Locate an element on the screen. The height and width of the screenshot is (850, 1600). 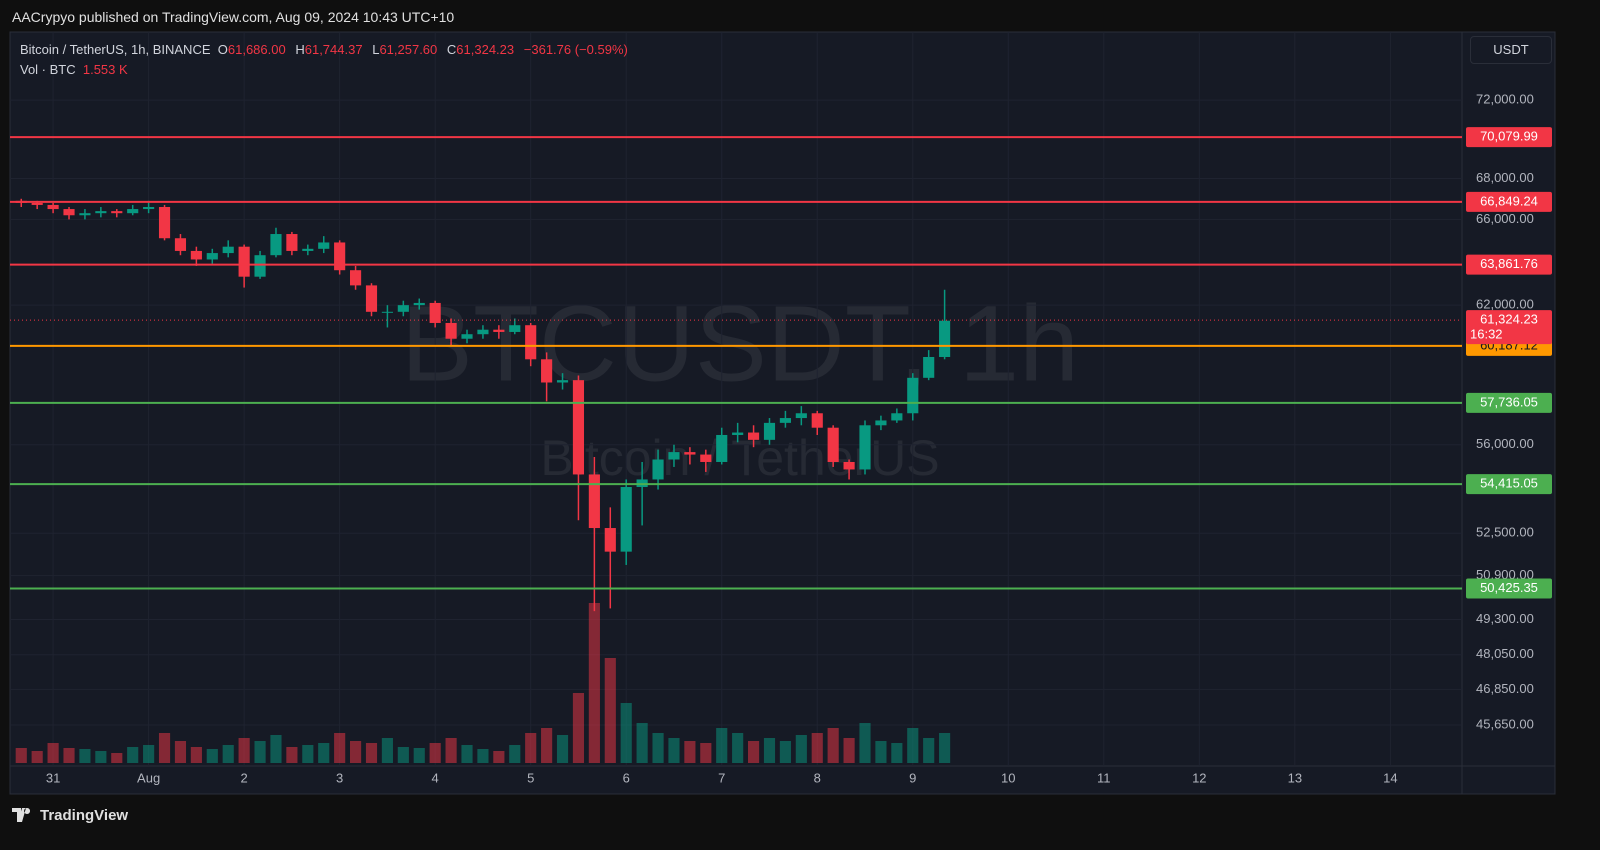
currency-button: USDT is located at coordinates (1511, 50).